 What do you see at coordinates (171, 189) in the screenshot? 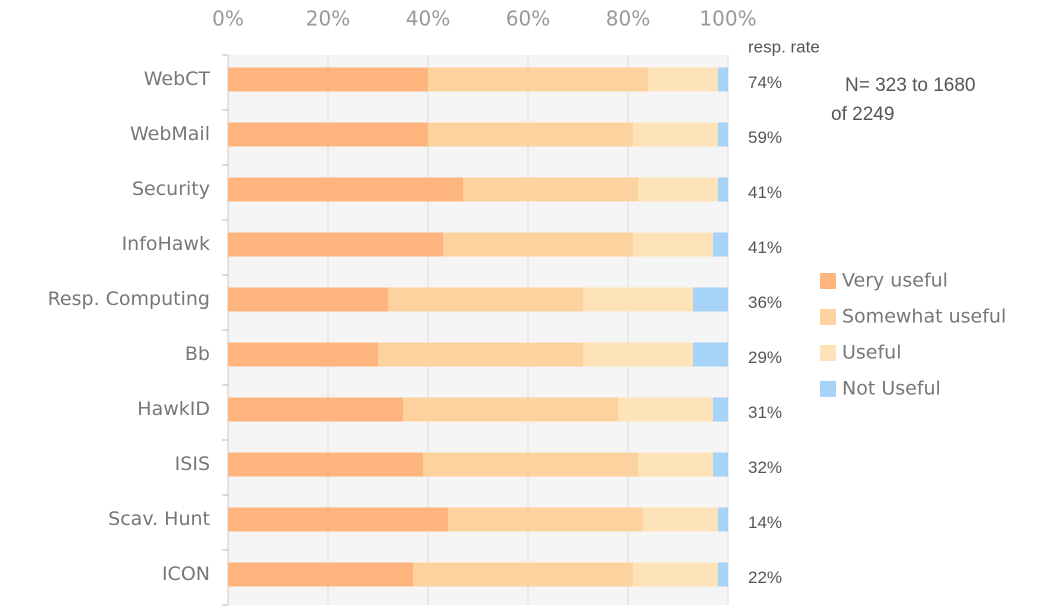
I see `category-label: Security` at bounding box center [171, 189].